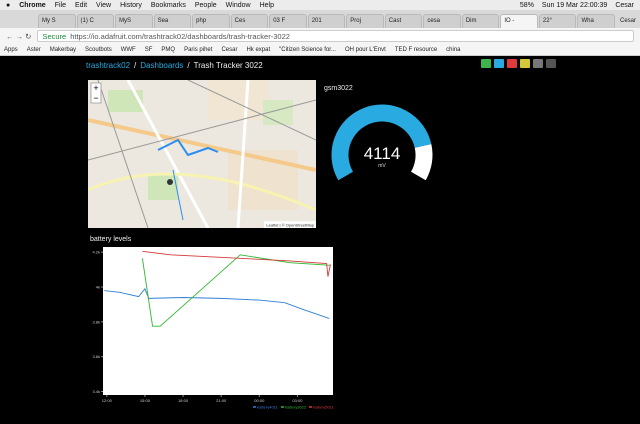 The height and width of the screenshot is (424, 640). What do you see at coordinates (324, 407) in the screenshot?
I see `legend-label: battery5011` at bounding box center [324, 407].